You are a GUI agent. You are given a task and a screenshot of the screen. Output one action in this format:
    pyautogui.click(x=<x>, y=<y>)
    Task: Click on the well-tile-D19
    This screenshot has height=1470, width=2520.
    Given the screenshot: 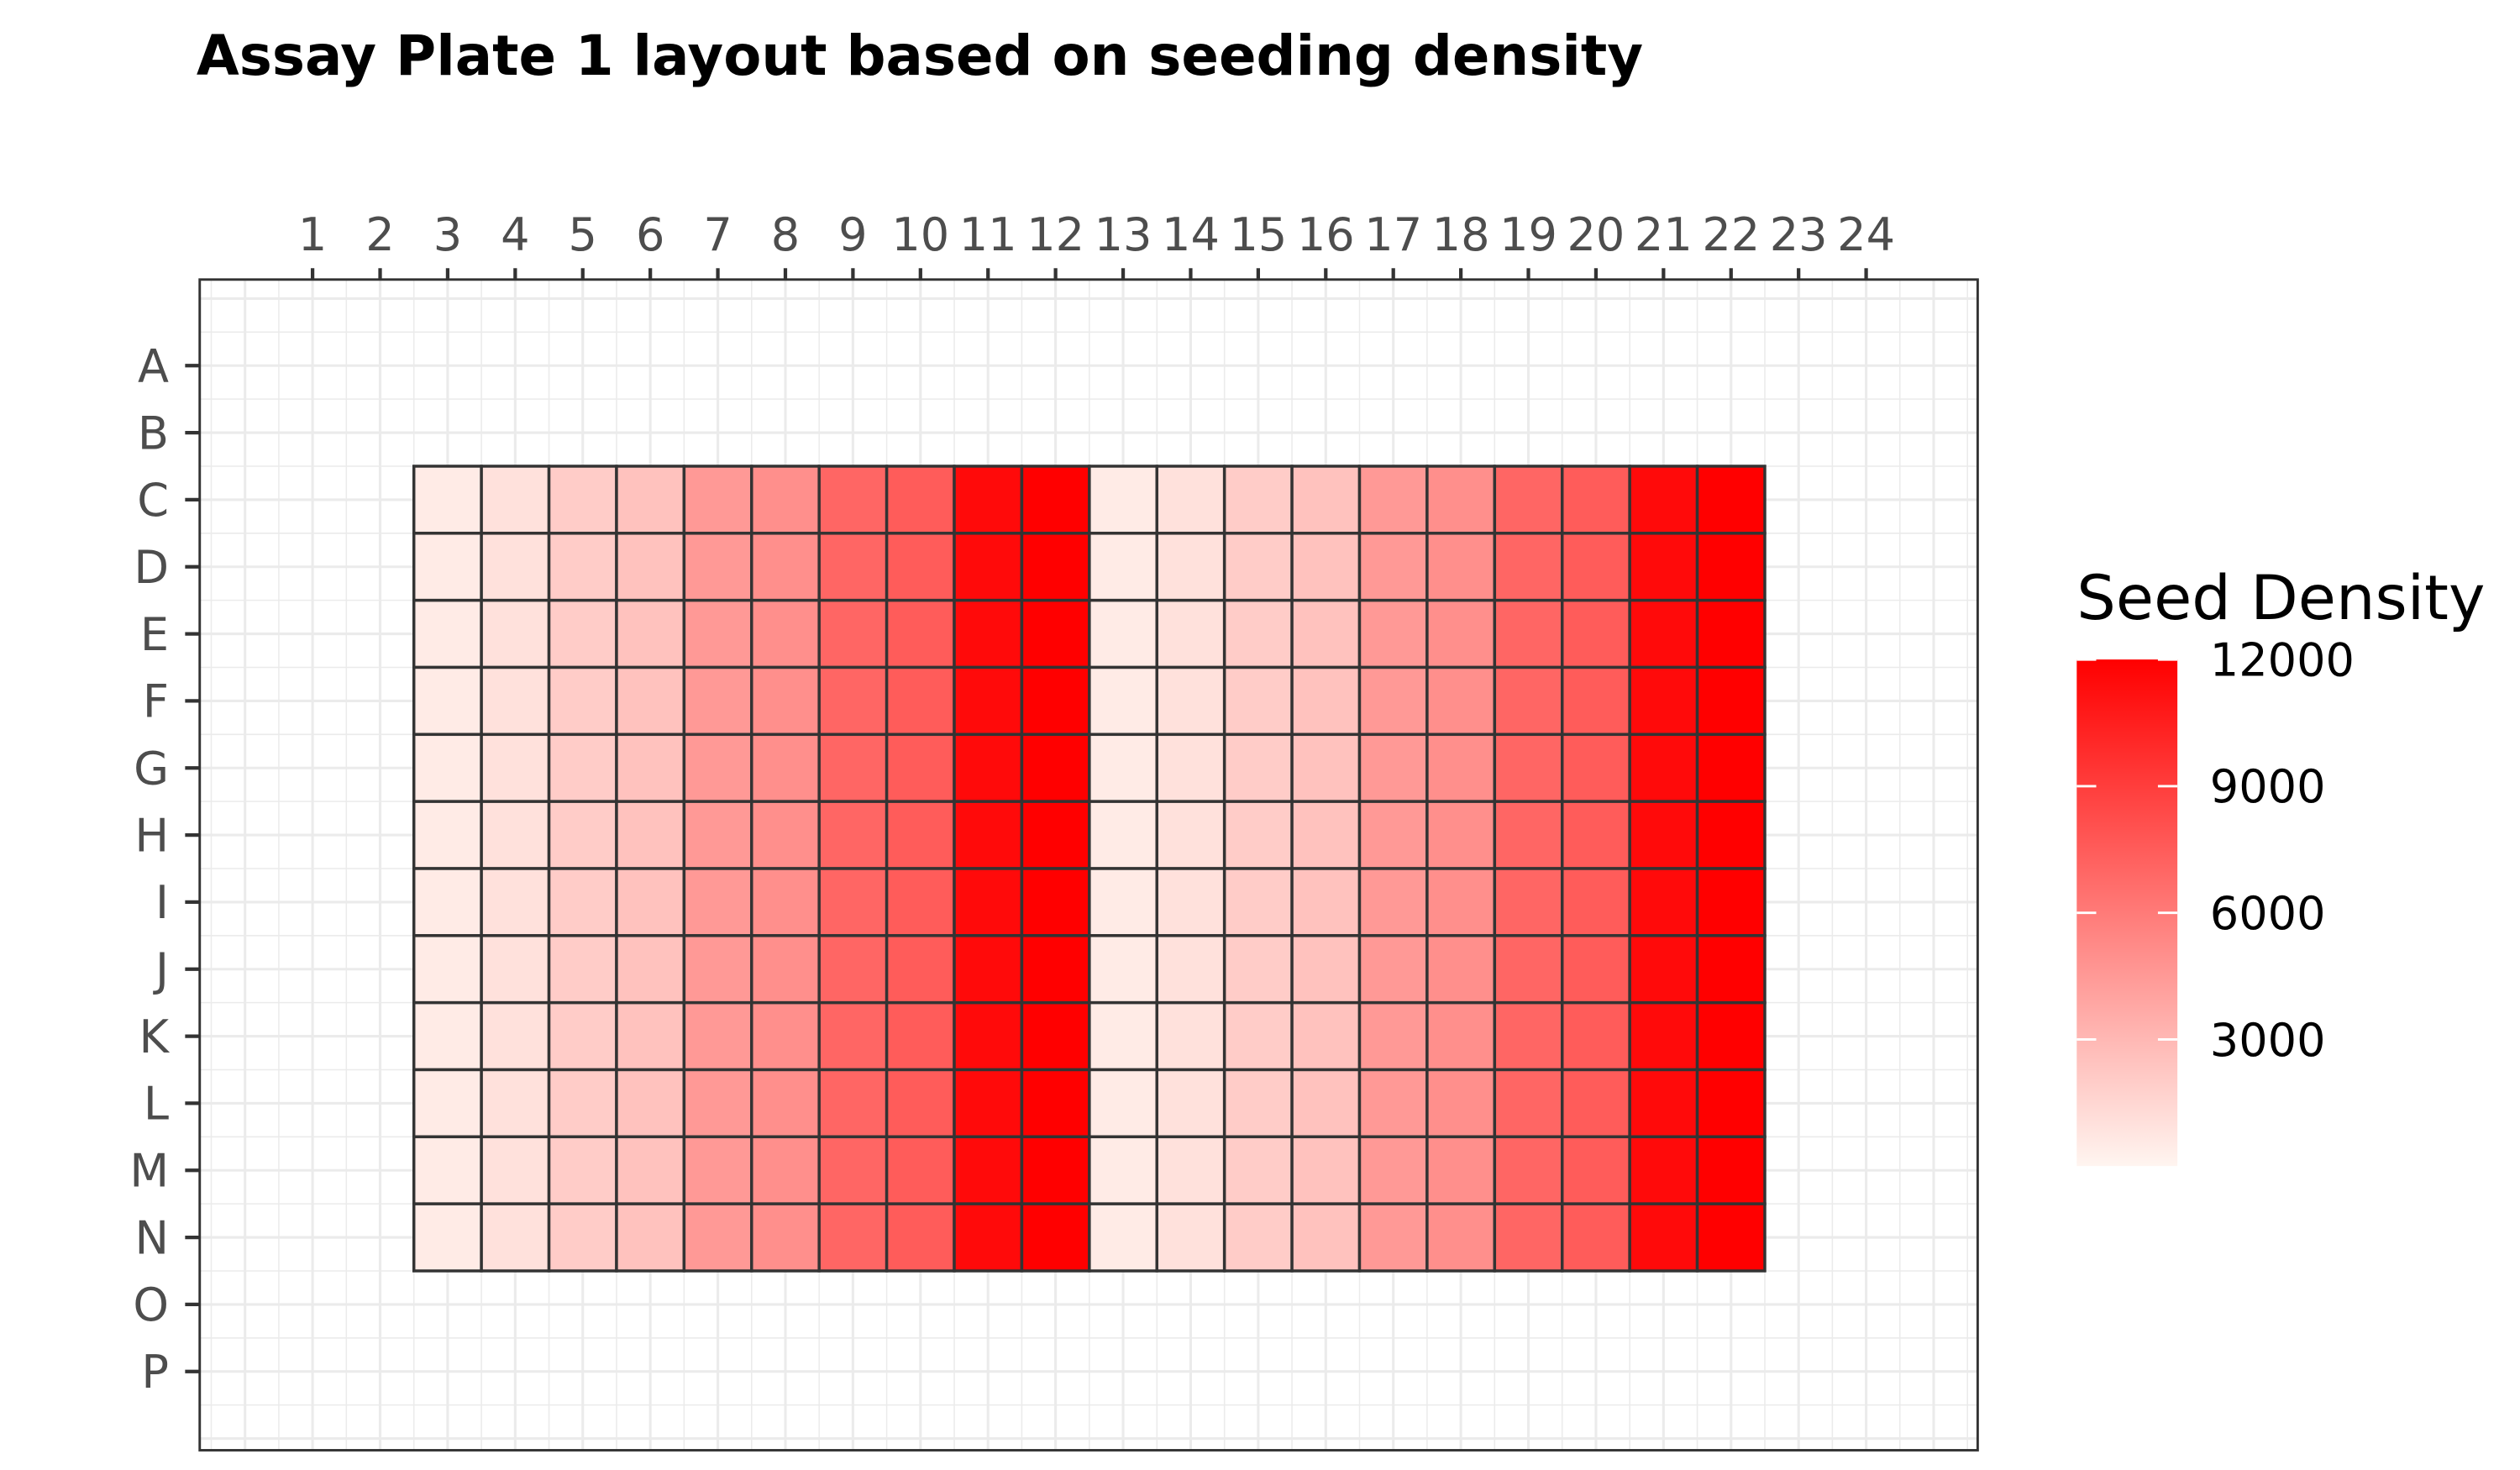 What is the action you would take?
    pyautogui.click(x=1528, y=567)
    